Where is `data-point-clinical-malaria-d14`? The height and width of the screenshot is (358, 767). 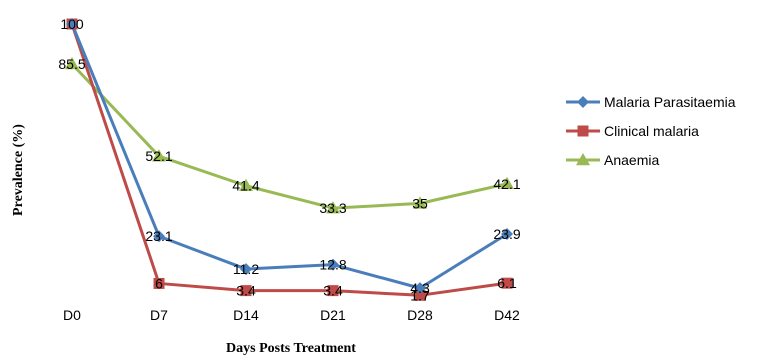
data-point-clinical-malaria-d14 is located at coordinates (246, 291).